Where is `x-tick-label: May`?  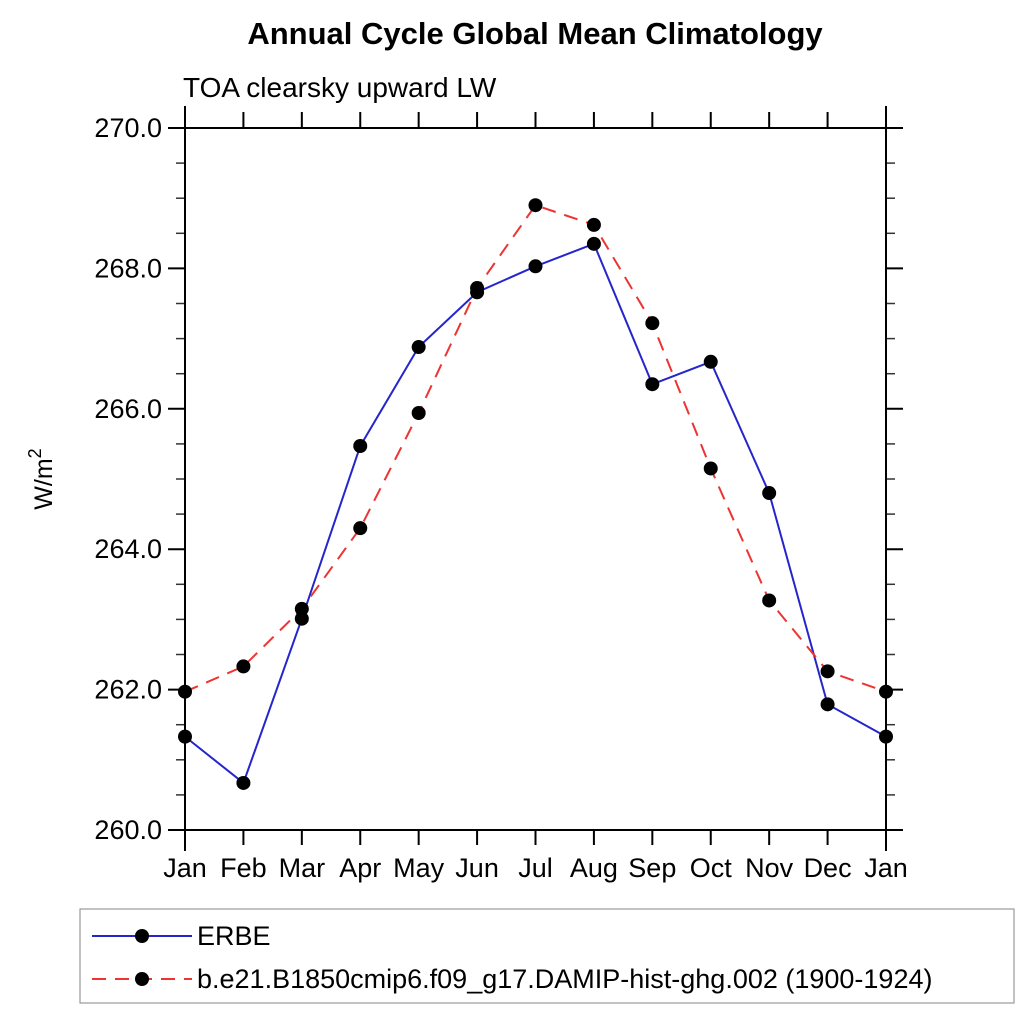 x-tick-label: May is located at coordinates (419, 868).